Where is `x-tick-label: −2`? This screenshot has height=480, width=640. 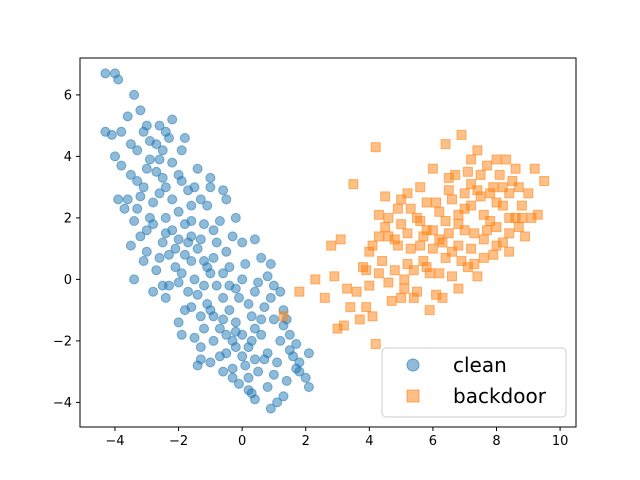
x-tick-label: −2 is located at coordinates (178, 441).